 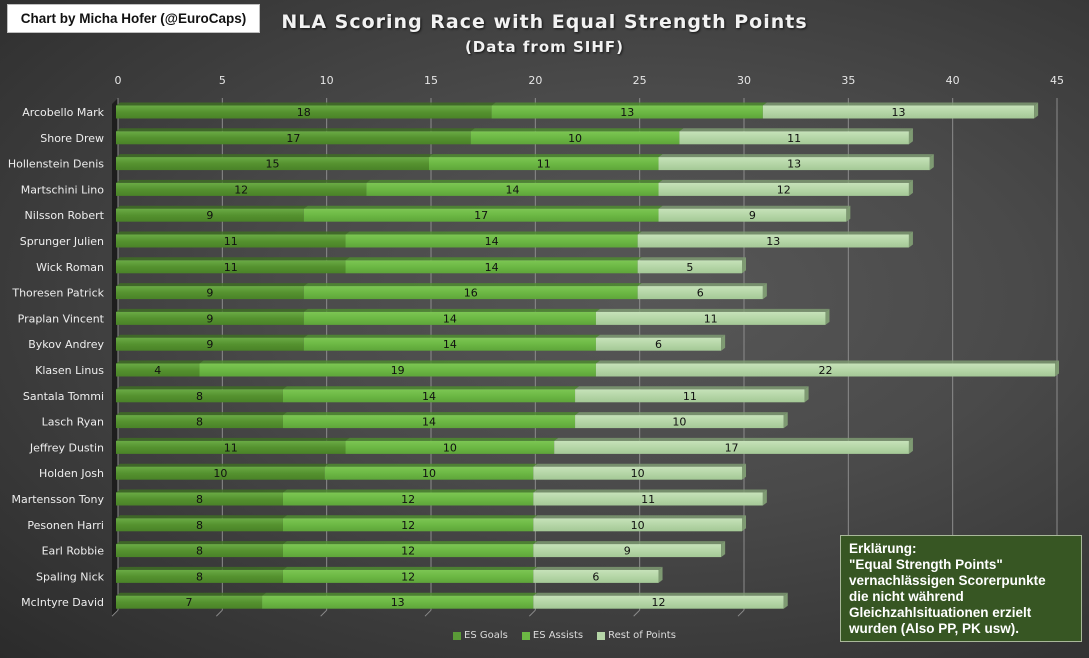 I want to click on data-label: 17, so click(x=293, y=138).